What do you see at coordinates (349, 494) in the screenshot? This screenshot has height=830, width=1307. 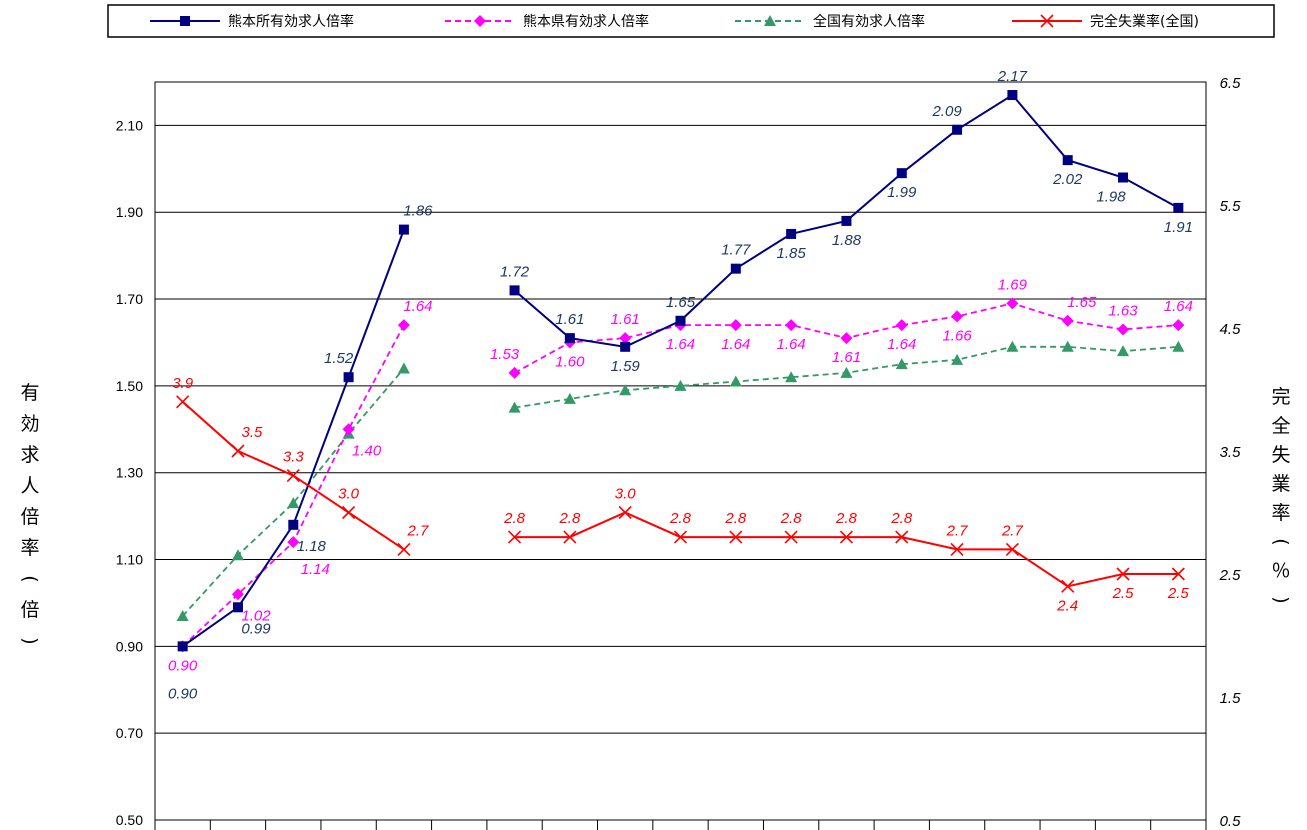 I see `data-label: 3.0` at bounding box center [349, 494].